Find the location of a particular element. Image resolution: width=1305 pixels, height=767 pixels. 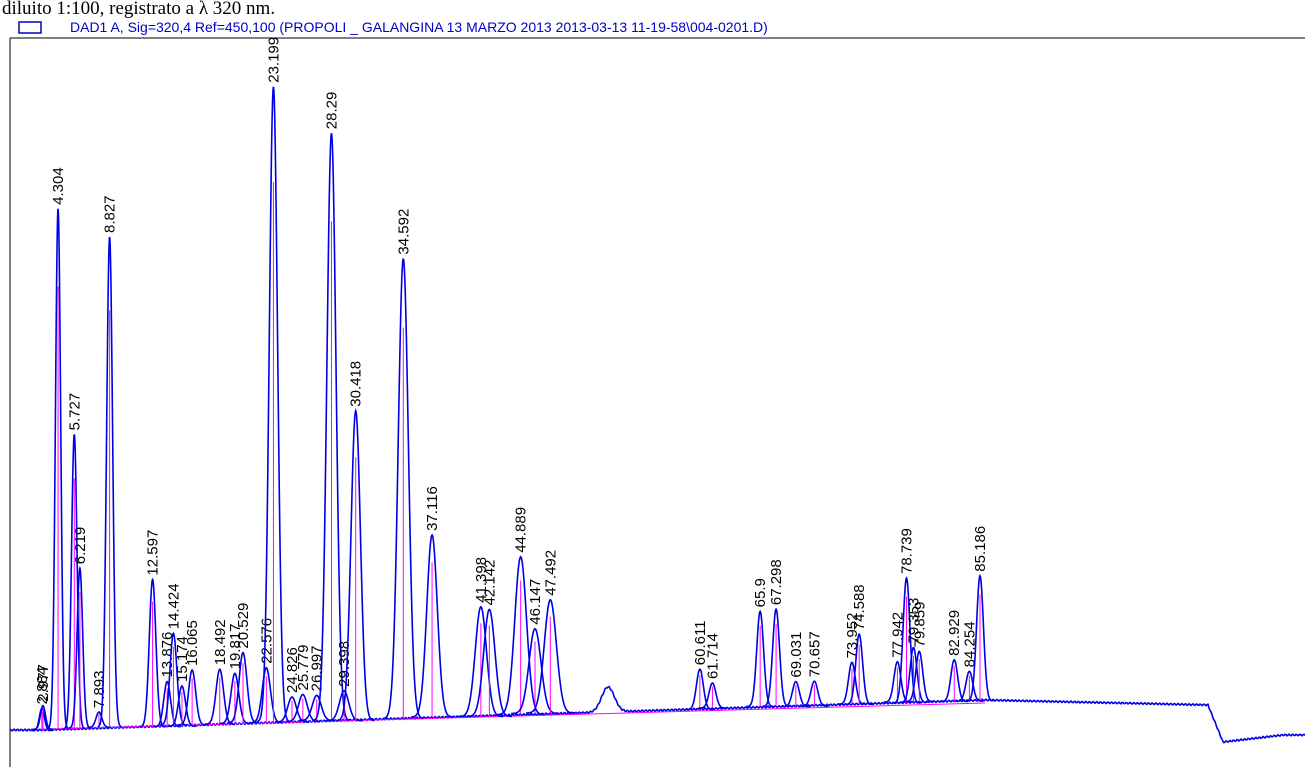

peak-label: 67.298 is located at coordinates (776, 582).